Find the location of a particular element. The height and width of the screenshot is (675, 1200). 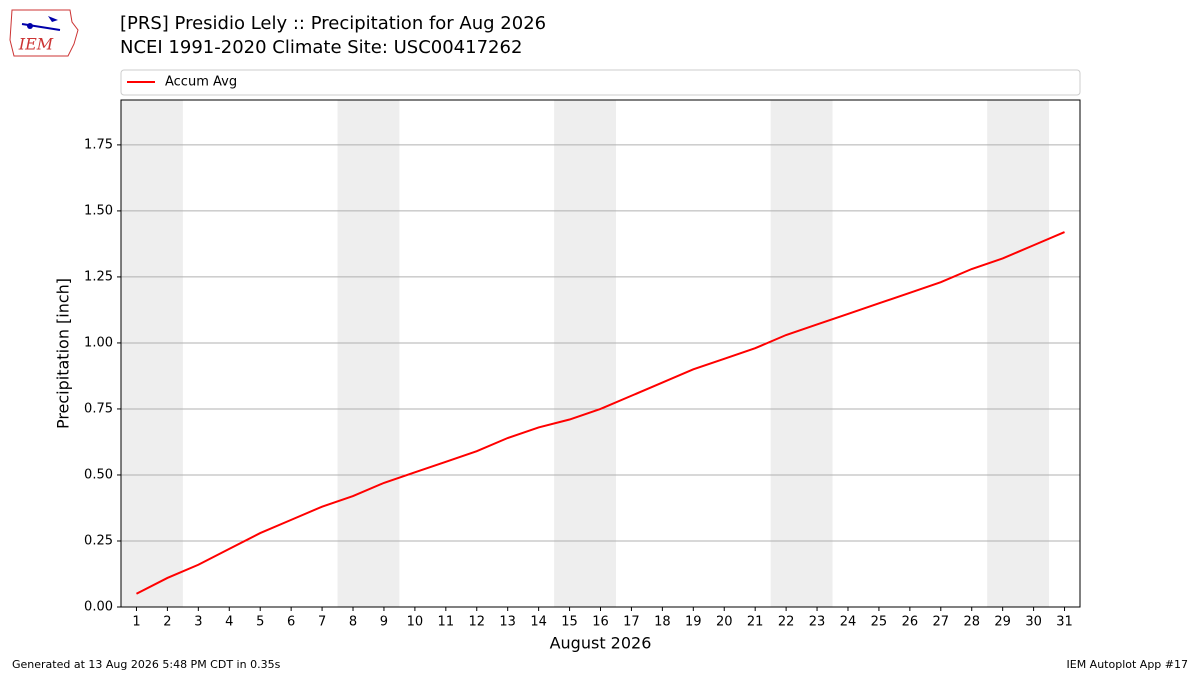

y-tick-label: 1.50 is located at coordinates (98, 210).